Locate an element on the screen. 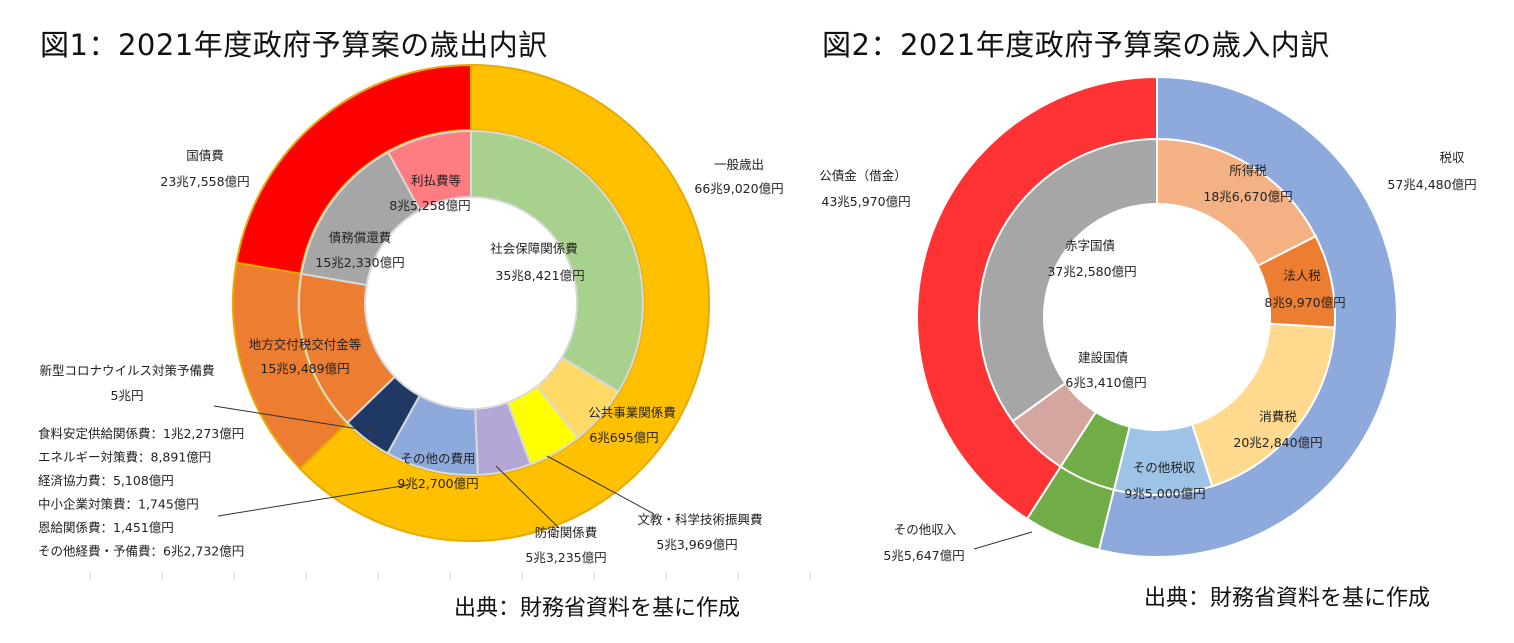 This screenshot has height=643, width=1514. label-saimu-value: 15兆2,330億円 is located at coordinates (359, 262).